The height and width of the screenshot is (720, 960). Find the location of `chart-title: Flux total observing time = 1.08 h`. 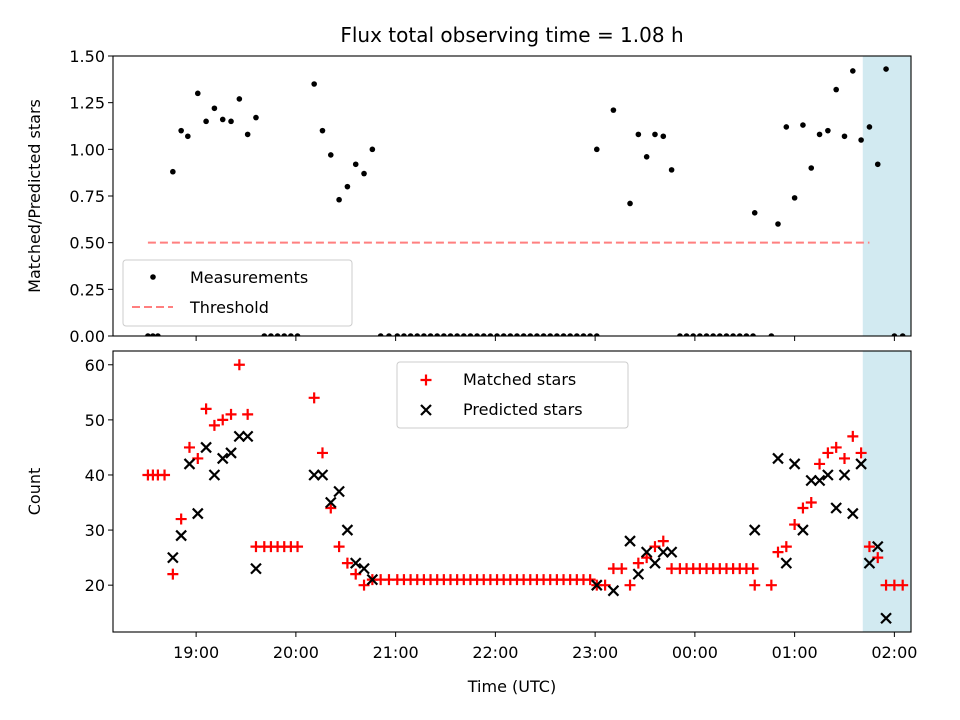

chart-title: Flux total observing time = 1.08 h is located at coordinates (511, 35).